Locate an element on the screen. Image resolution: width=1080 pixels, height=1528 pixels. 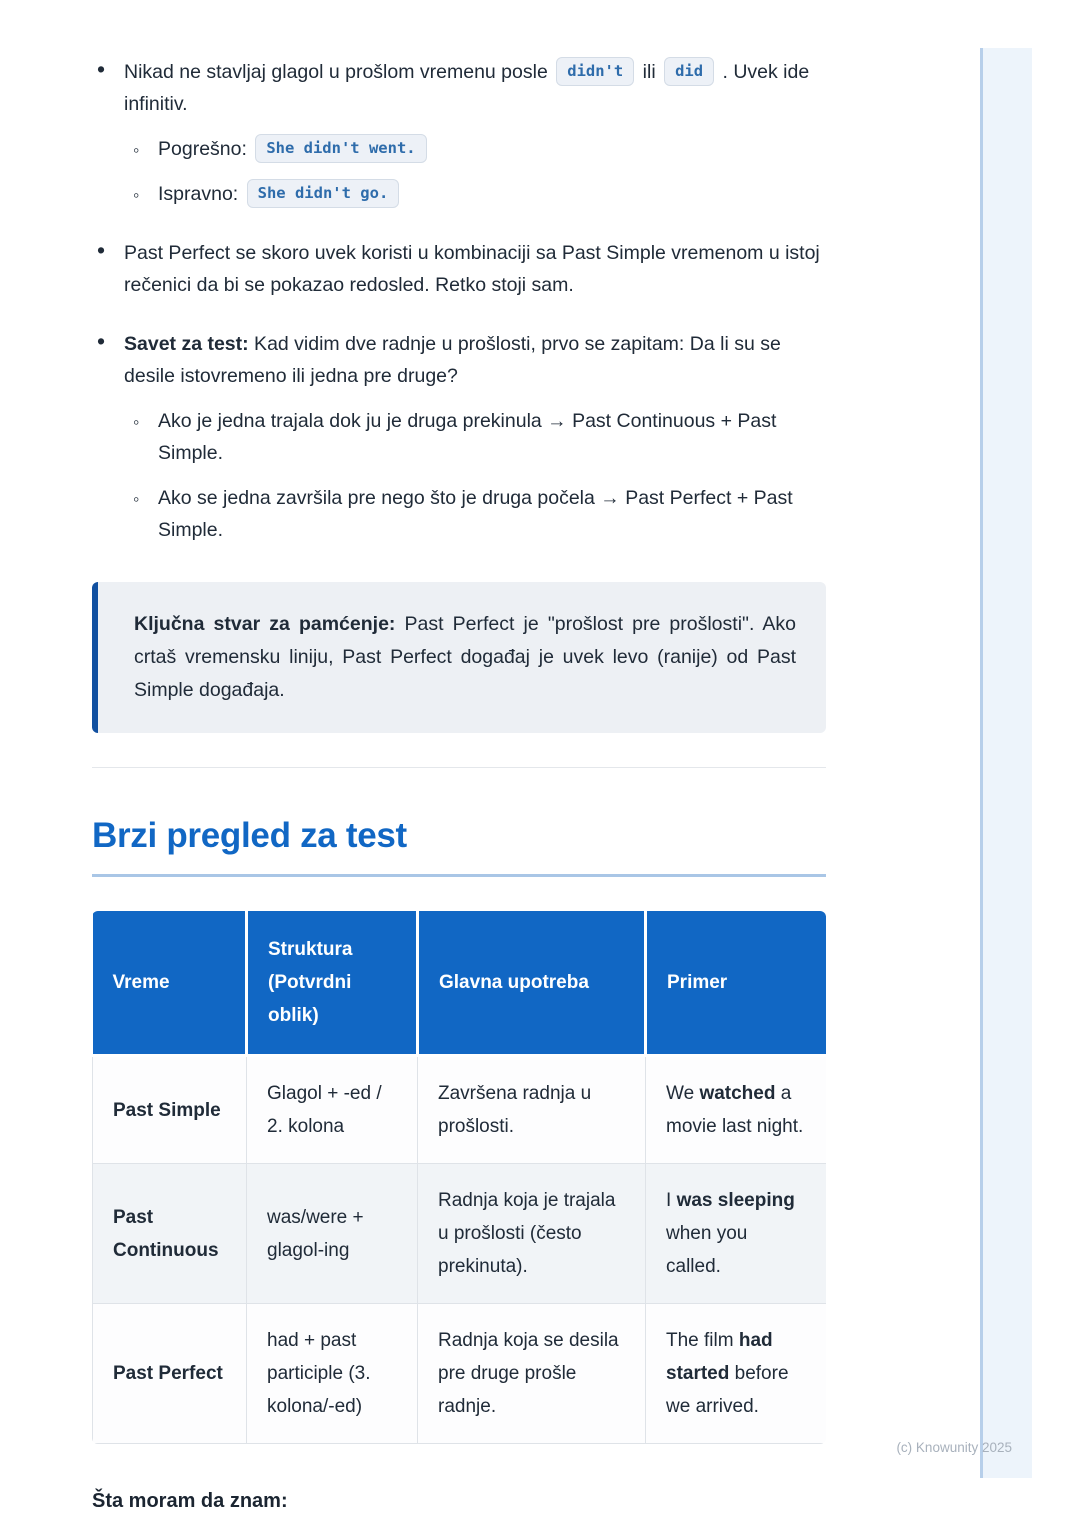
cell-structure: was/were + glagol-ing is located at coordinates (332, 1233).